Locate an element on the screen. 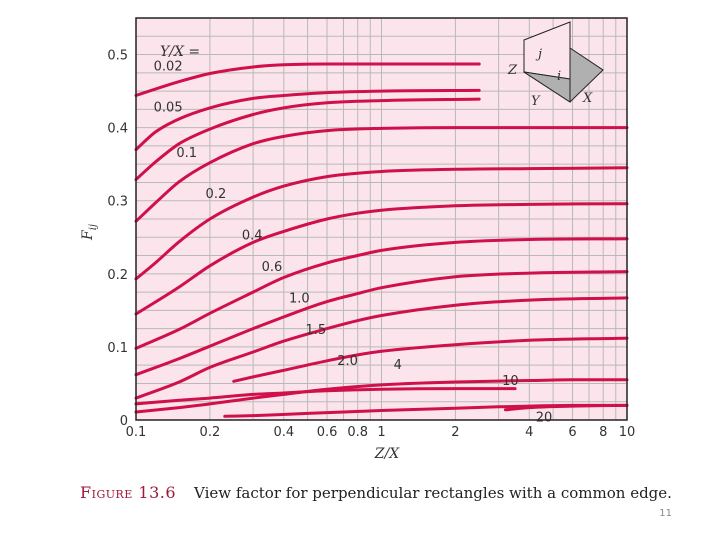 The width and height of the screenshot is (720, 540). curve-label: 10 is located at coordinates (510, 381).